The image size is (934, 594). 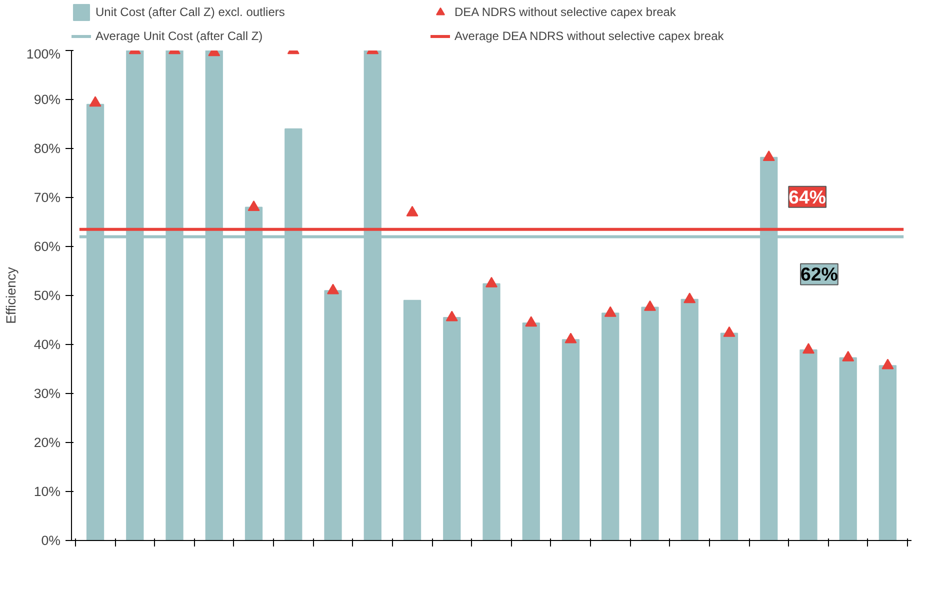 What do you see at coordinates (589, 36) in the screenshot?
I see `legend-label: Average DEA NDRS without selective capex break` at bounding box center [589, 36].